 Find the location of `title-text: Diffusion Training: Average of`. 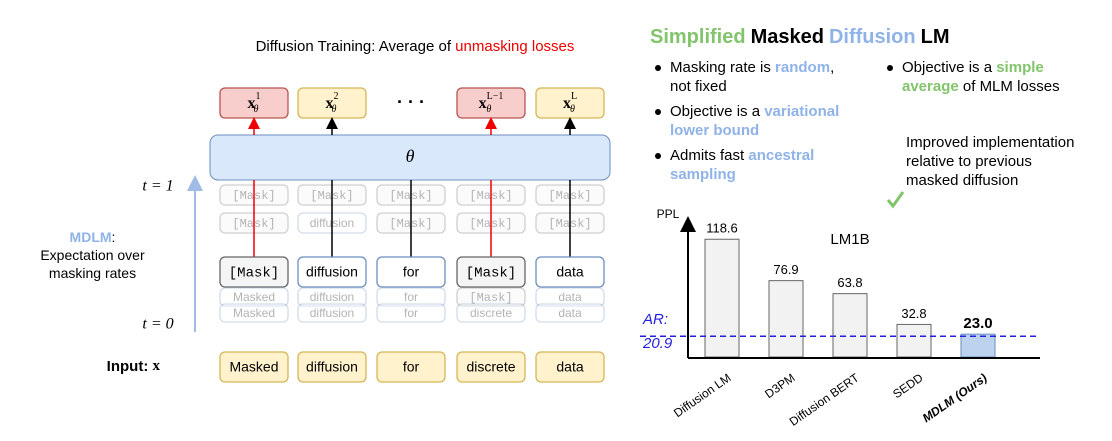

title-text: Diffusion Training: Average of is located at coordinates (356, 46).